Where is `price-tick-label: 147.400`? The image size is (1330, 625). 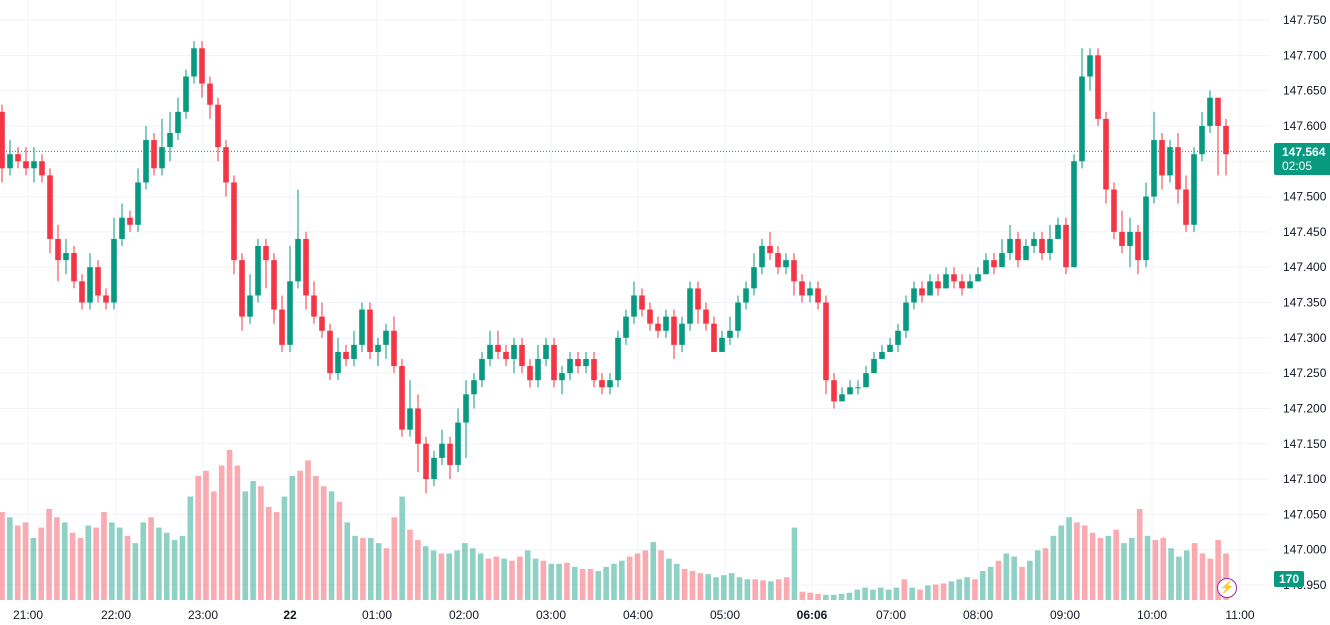
price-tick-label: 147.400 is located at coordinates (1305, 267).